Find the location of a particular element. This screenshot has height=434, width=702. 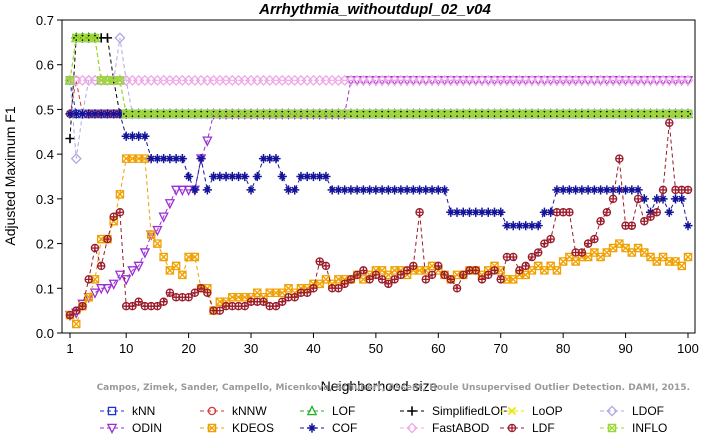

legend-item-8: COF is located at coordinates (328, 427).